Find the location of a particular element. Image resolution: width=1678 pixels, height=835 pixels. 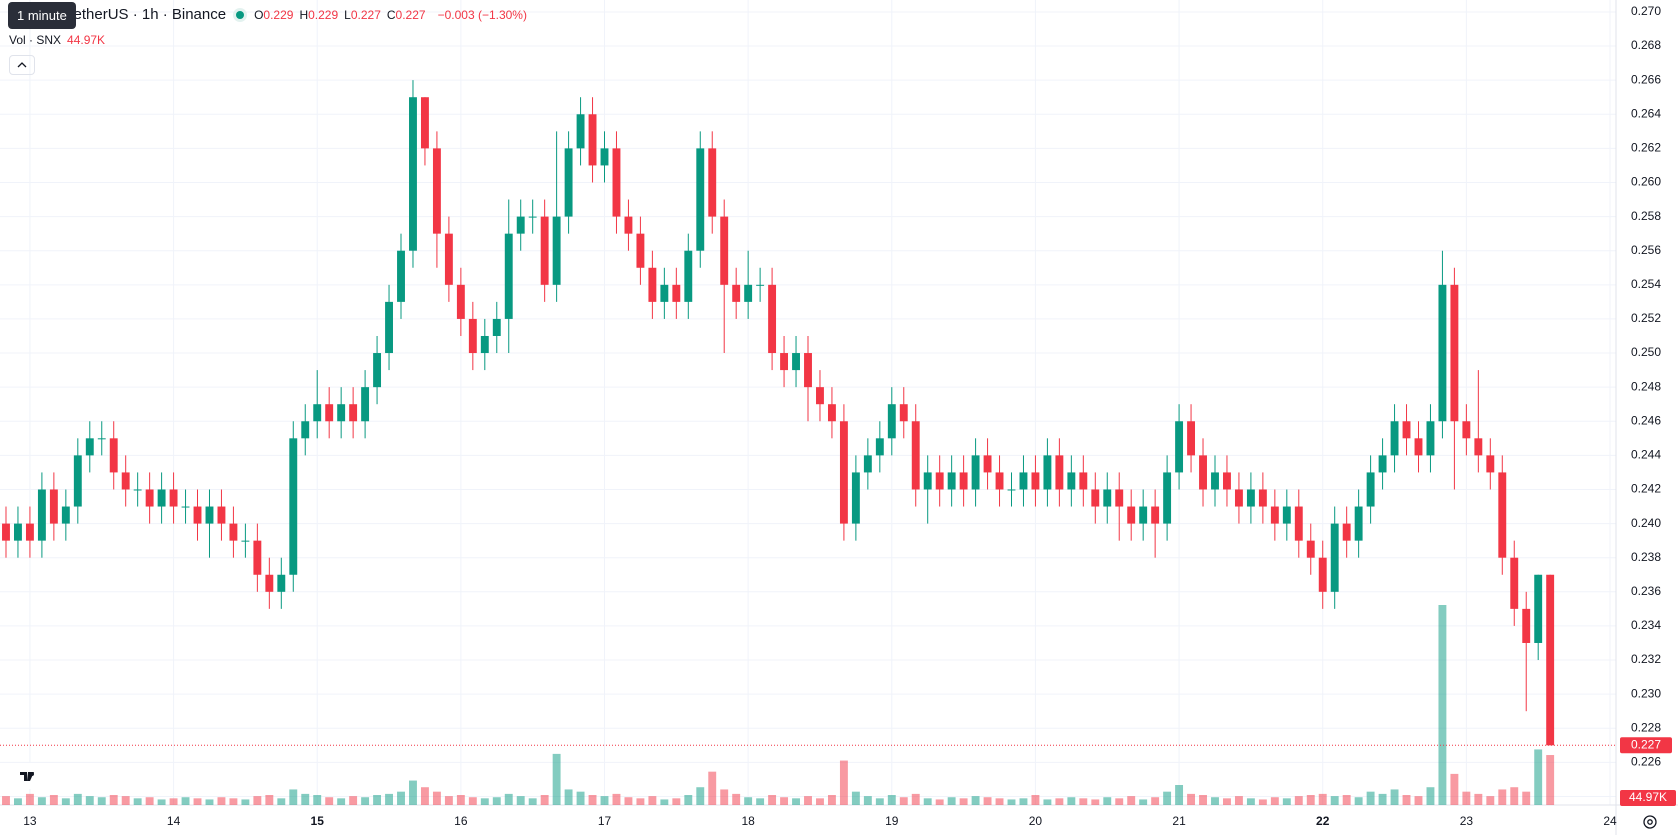

logo is located at coordinates (29, 776).